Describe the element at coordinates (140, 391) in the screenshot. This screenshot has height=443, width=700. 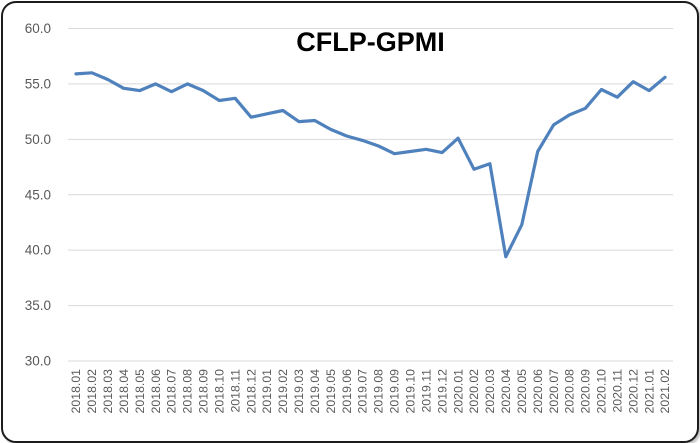
I see `x-tick-label: 2018.05` at that location.